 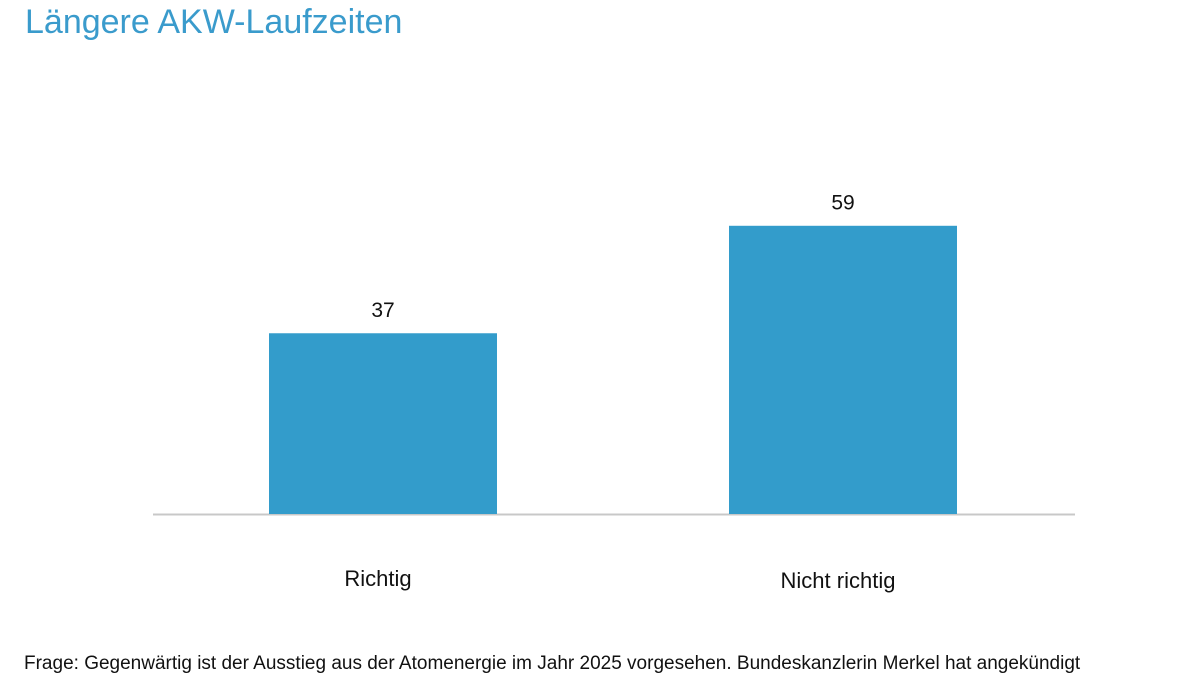 What do you see at coordinates (382, 310) in the screenshot?
I see `value-label: 37` at bounding box center [382, 310].